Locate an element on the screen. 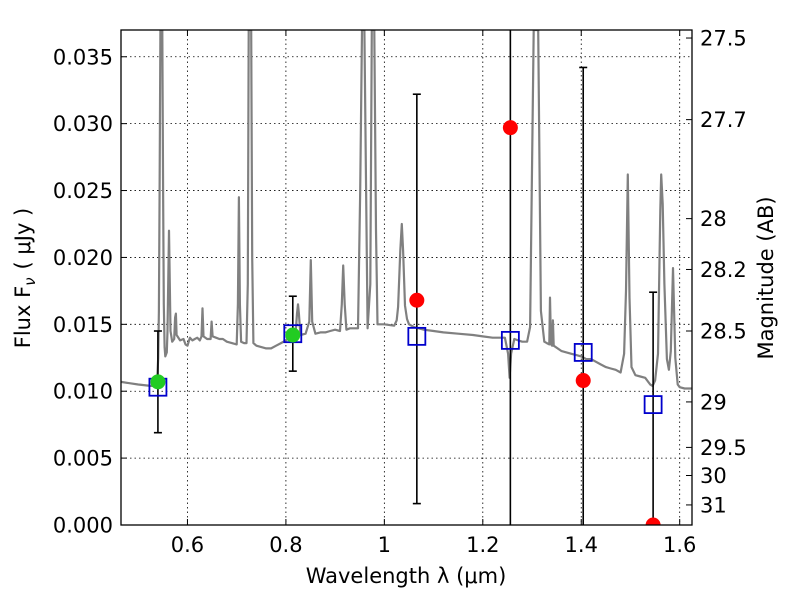 The image size is (800, 604). y-axis-title-subscript: ν is located at coordinates (30, 281).